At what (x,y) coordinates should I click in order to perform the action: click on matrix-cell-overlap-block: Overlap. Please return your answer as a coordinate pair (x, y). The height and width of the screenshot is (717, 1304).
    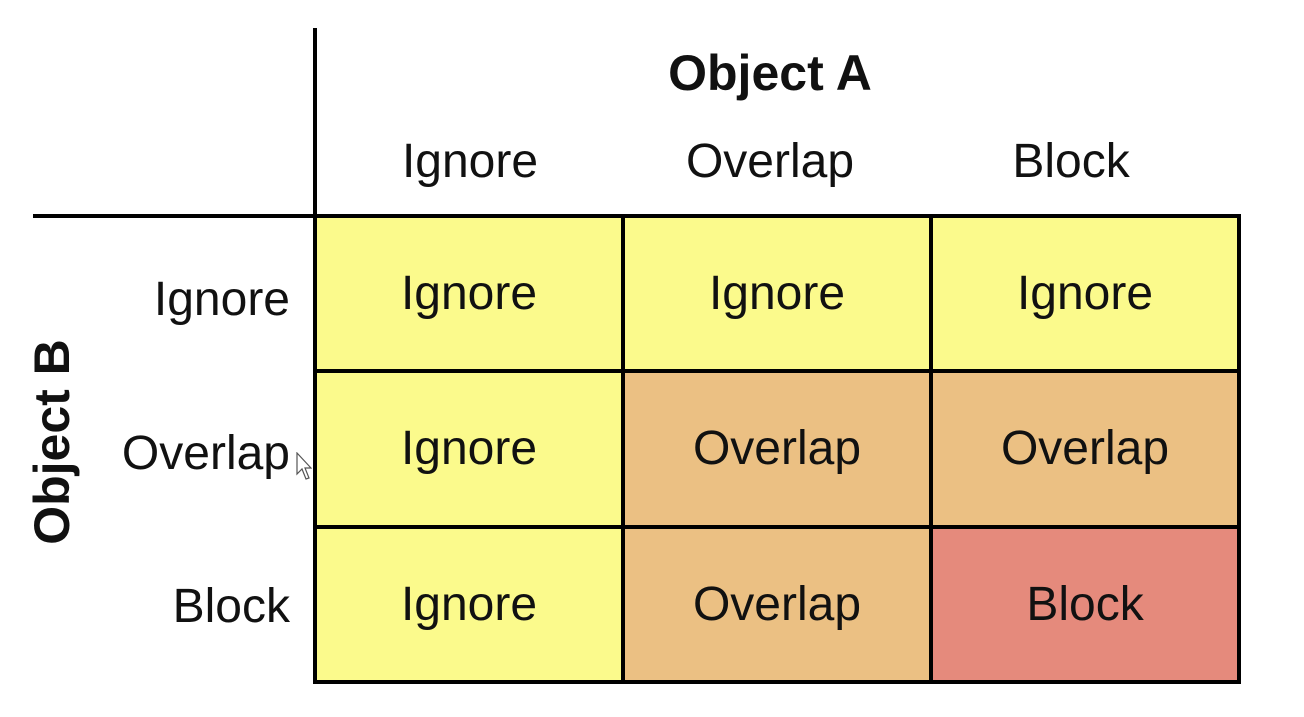
    Looking at the image, I should click on (1085, 449).